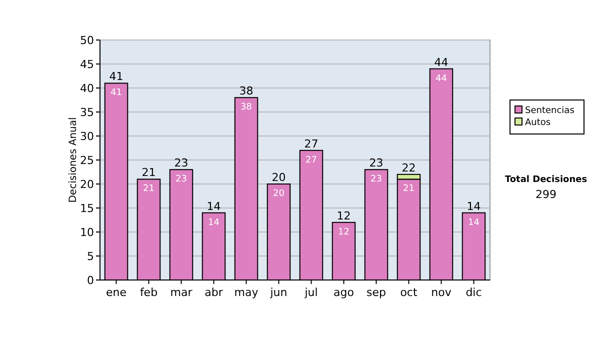  Describe the element at coordinates (116, 292) in the screenshot. I see `x-tick-label: ene` at that location.